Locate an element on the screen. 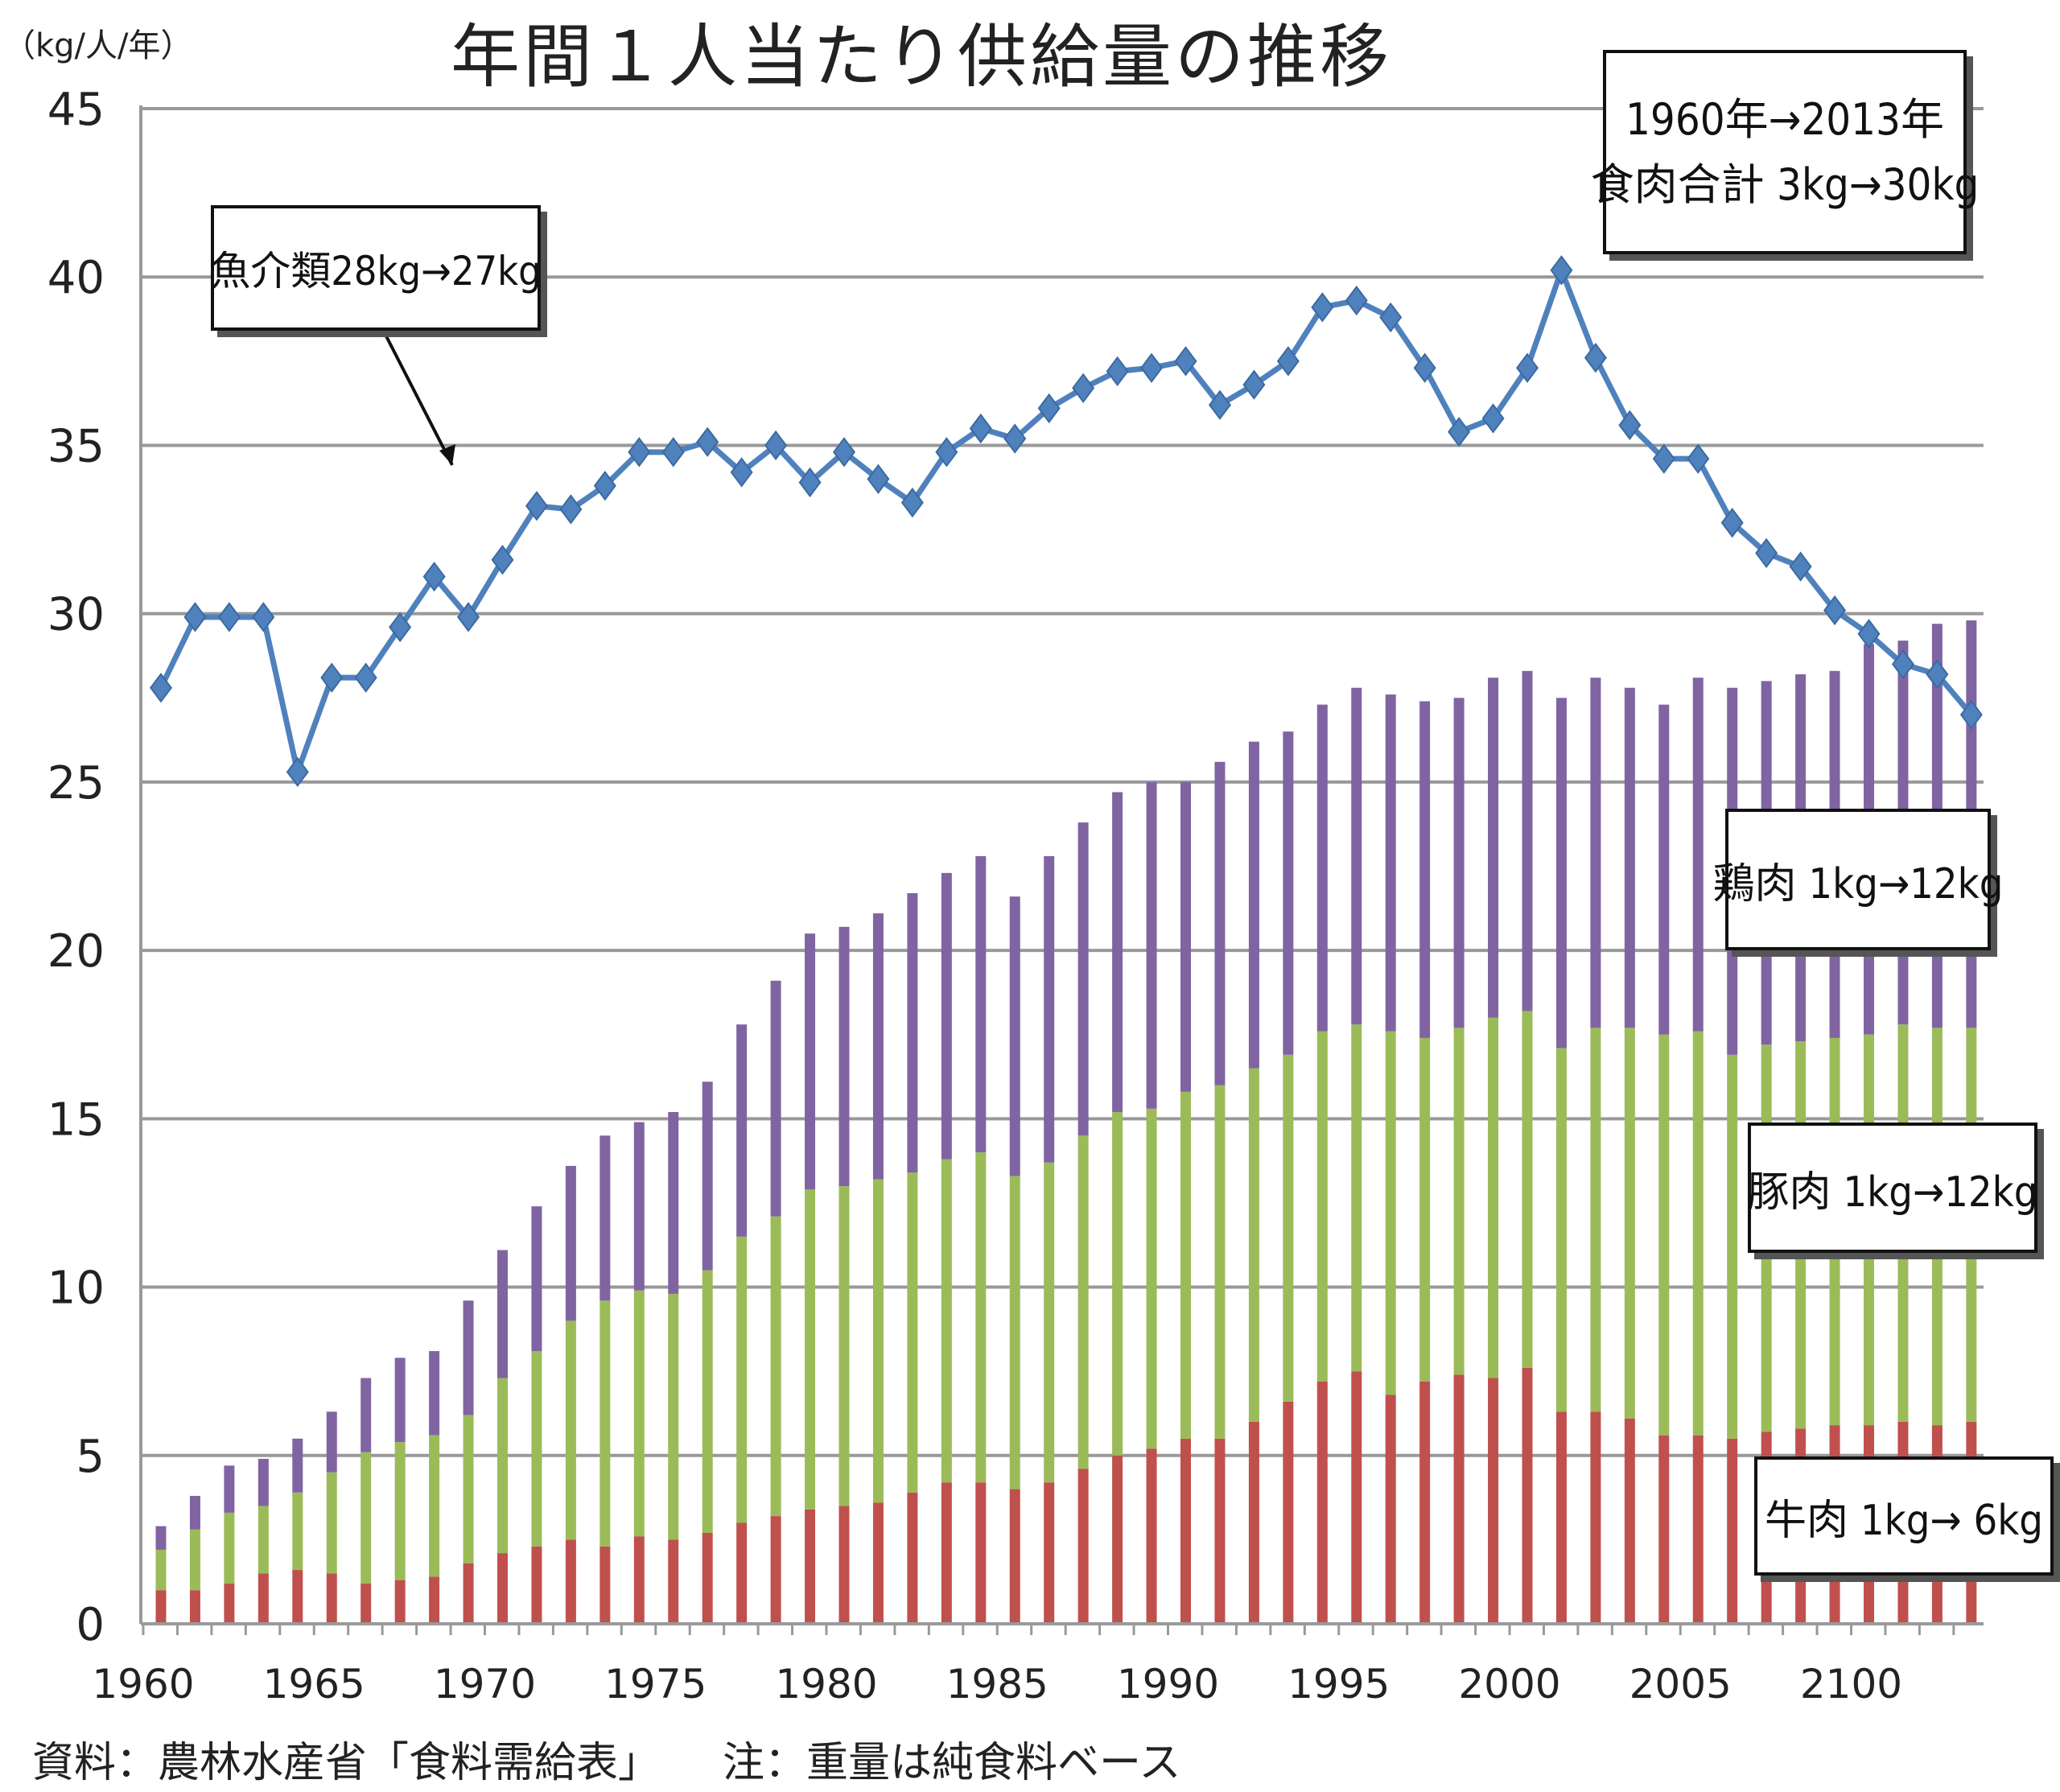 This screenshot has height=1792, width=2060. x-tick-label: 1985 is located at coordinates (997, 1684).